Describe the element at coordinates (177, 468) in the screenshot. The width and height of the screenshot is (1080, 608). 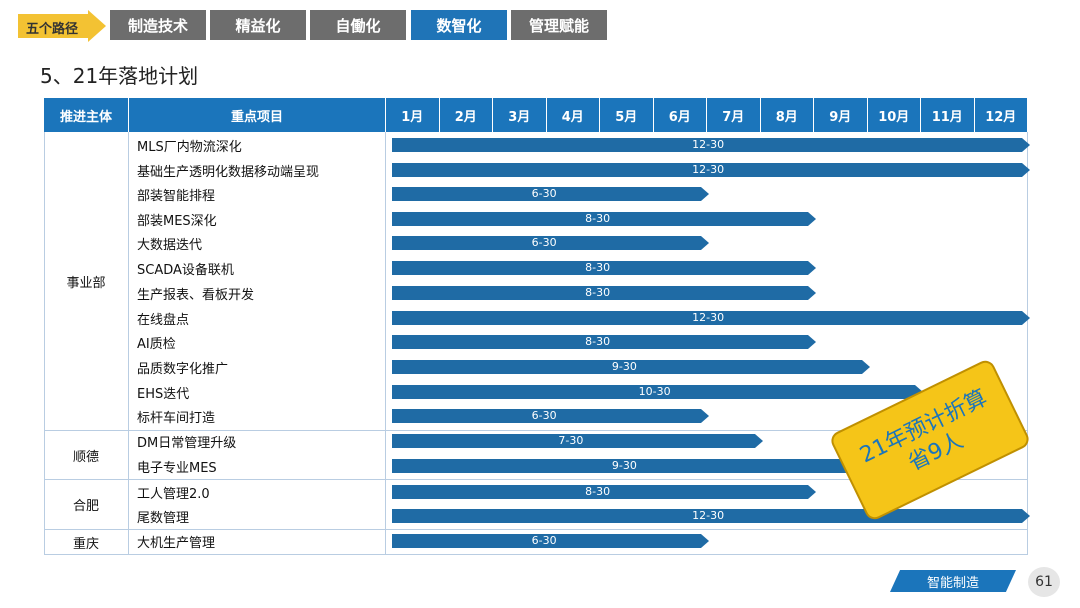
I see `project-label: 电子专业MES` at that location.